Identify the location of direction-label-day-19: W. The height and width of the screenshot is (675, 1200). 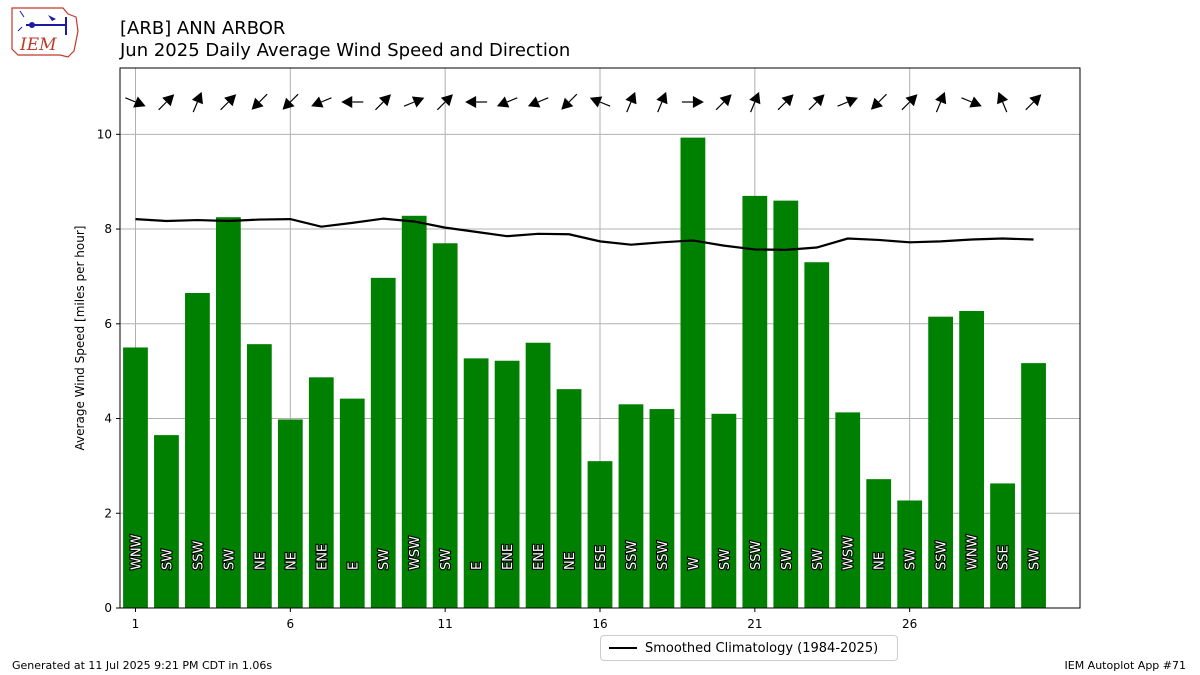
(694, 563).